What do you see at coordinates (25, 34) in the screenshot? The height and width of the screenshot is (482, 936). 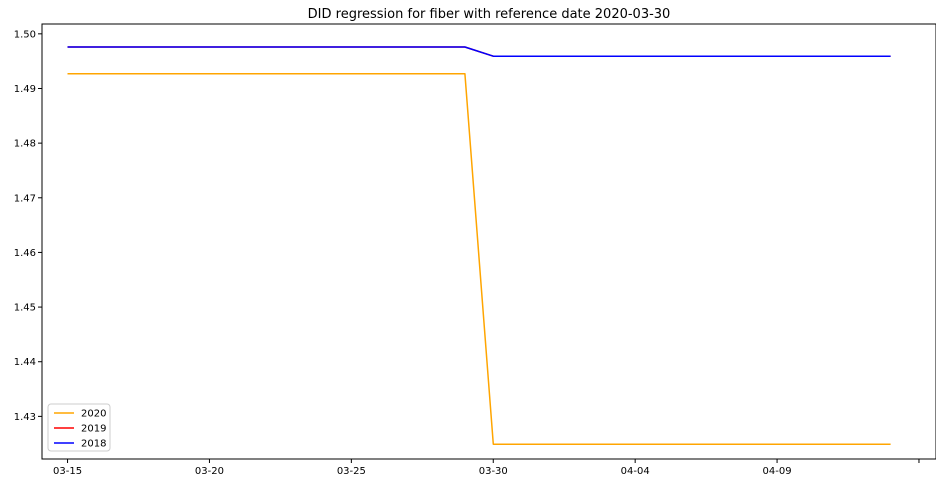 I see `y-tick-label: 1.50` at bounding box center [25, 34].